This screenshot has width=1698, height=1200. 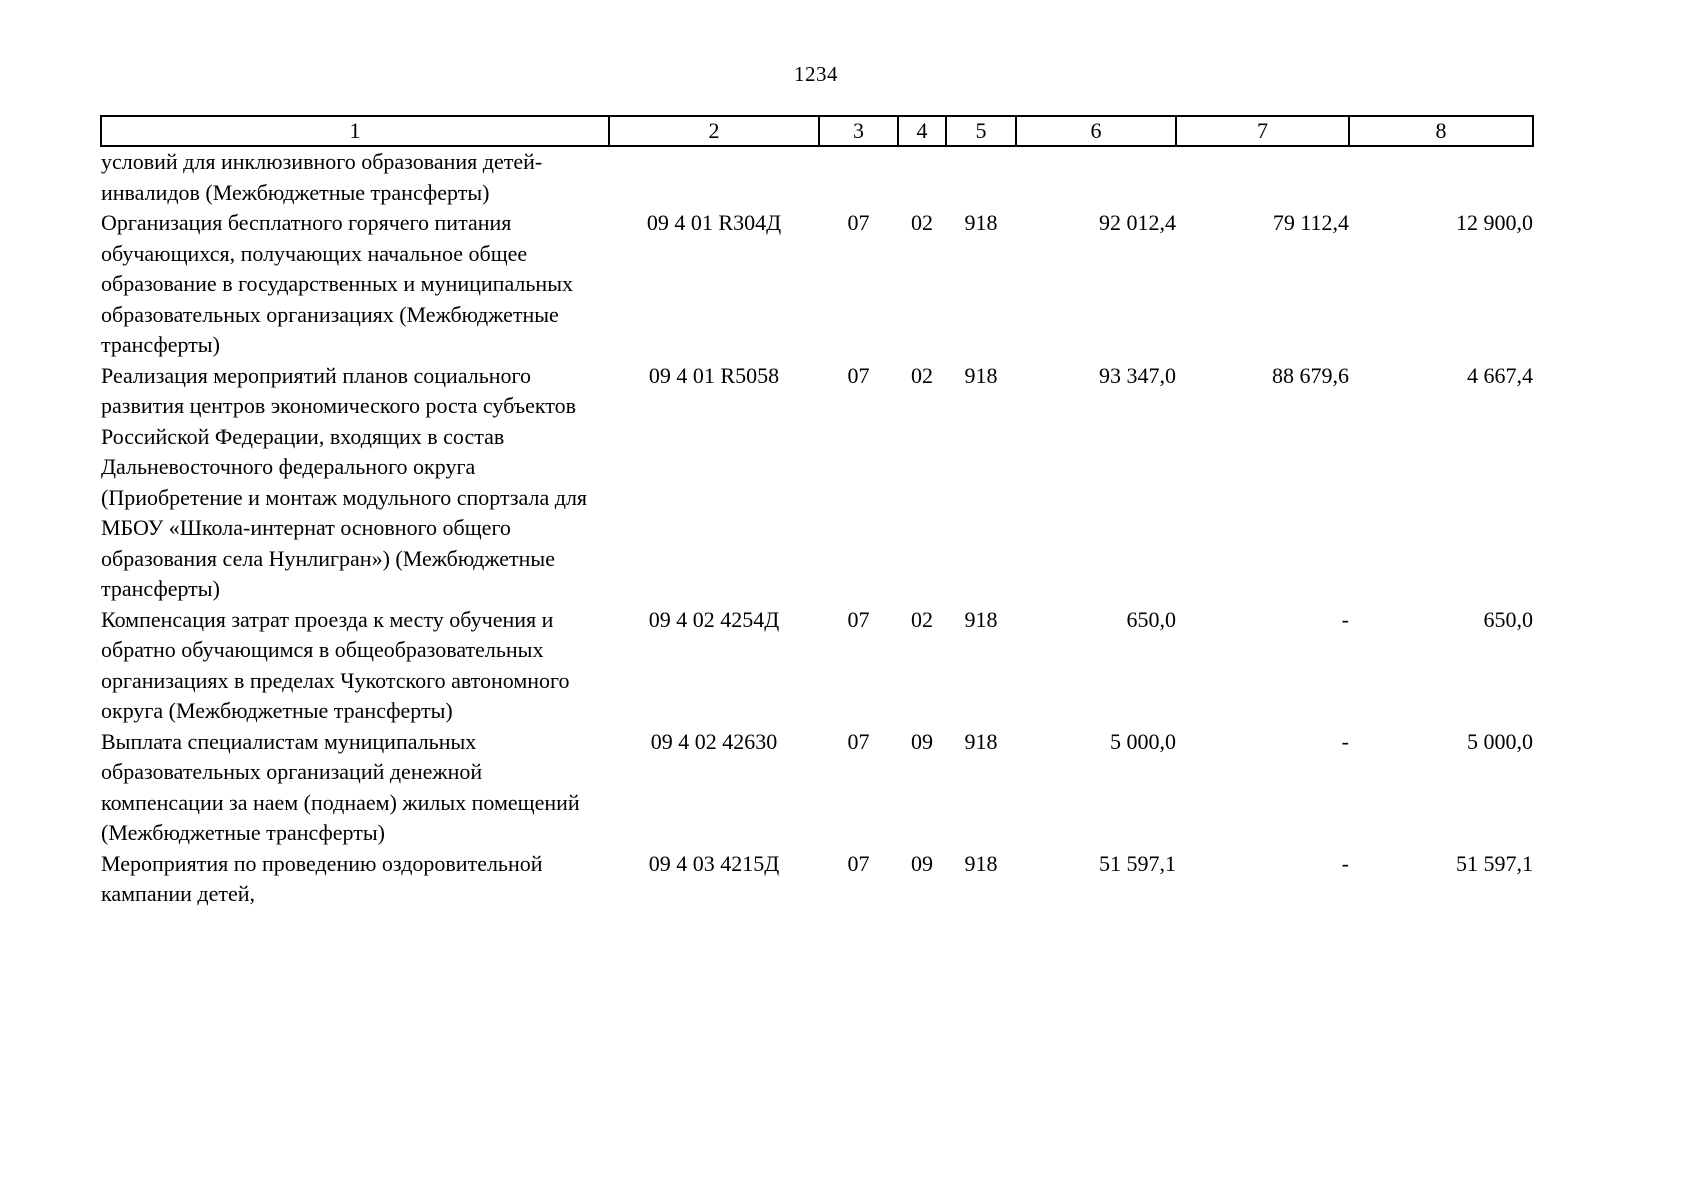 I want to click on cell-col6: 93 347,0, so click(x=1137, y=375).